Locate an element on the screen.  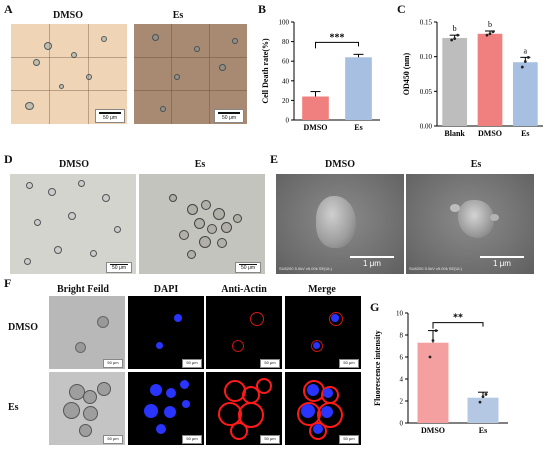
panel-letter-c: C is located at coordinates (401, 9).